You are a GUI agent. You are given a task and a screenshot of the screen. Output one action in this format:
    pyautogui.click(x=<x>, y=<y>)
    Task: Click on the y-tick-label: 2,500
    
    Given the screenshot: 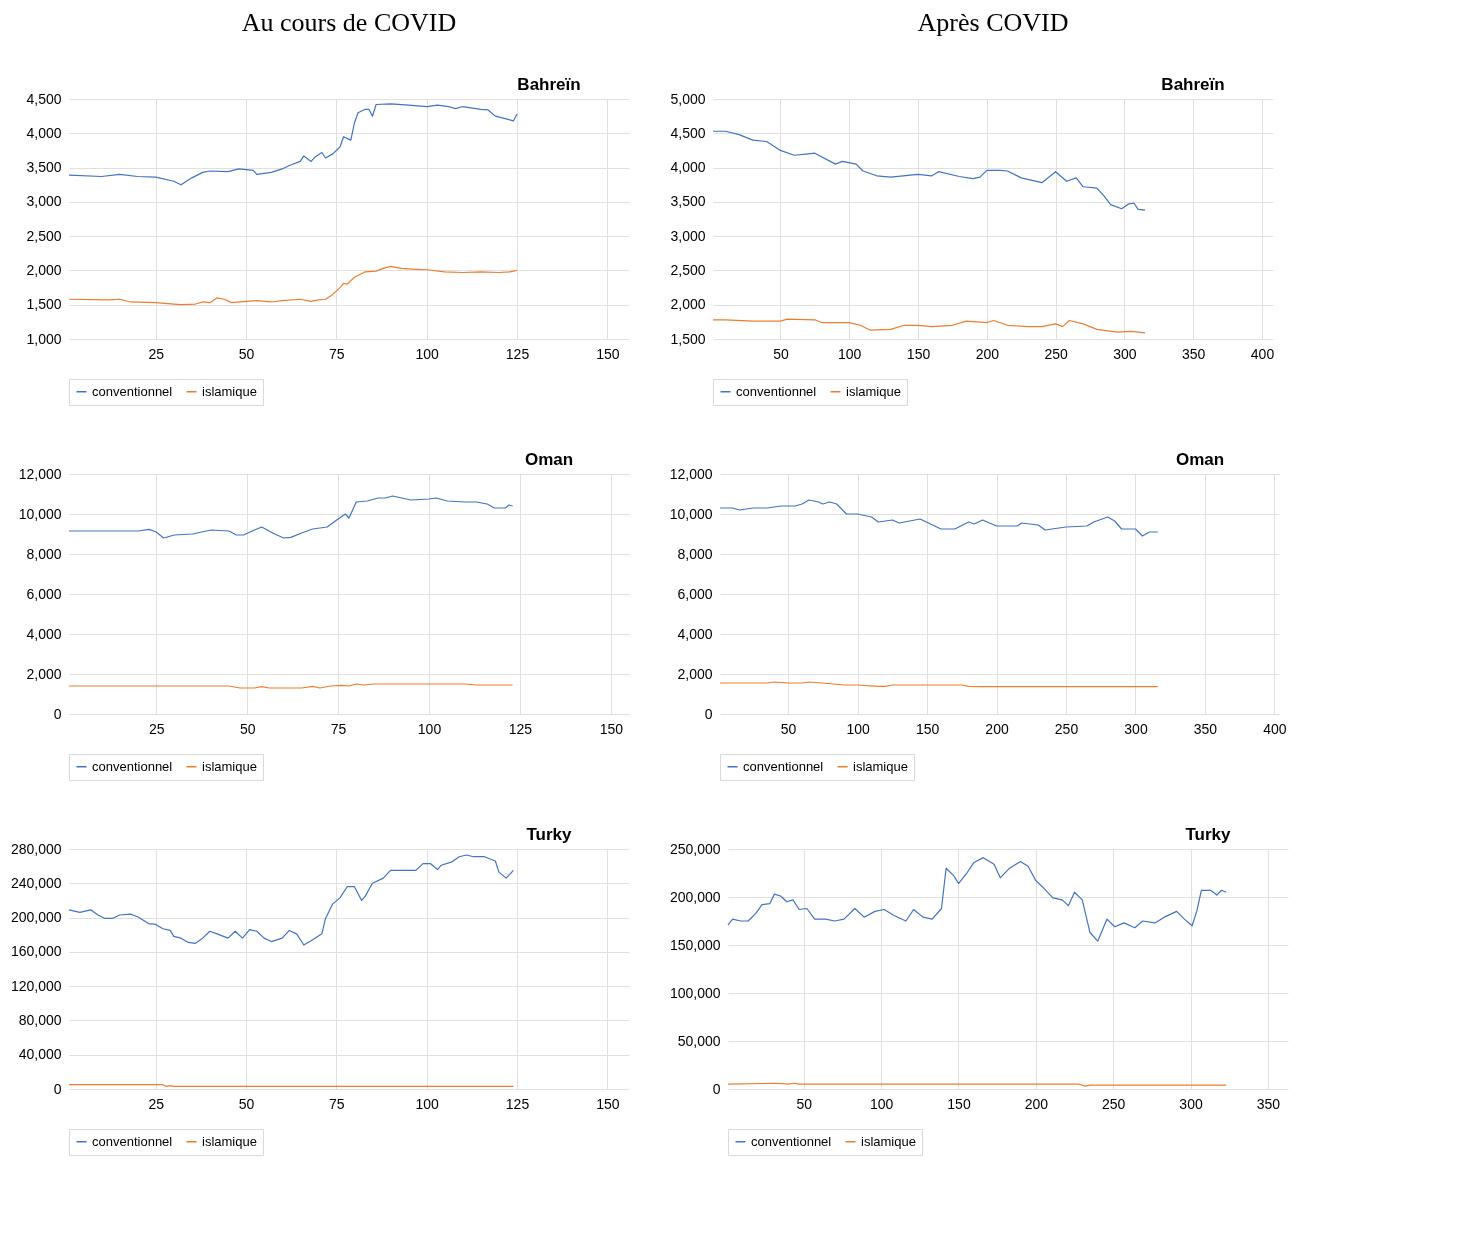 What is the action you would take?
    pyautogui.click(x=44, y=235)
    